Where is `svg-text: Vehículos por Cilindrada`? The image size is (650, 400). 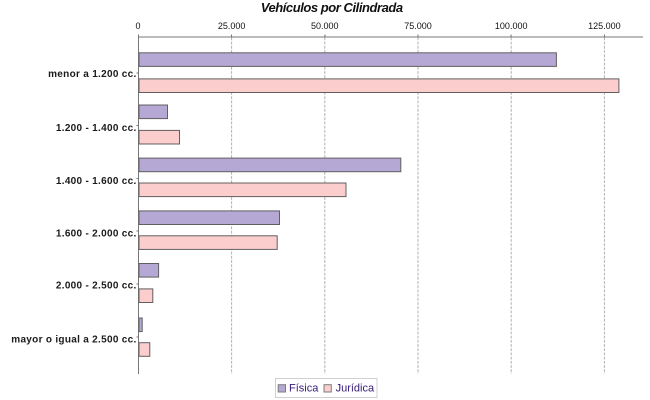
svg-text: Vehículos por Cilindrada is located at coordinates (332, 7).